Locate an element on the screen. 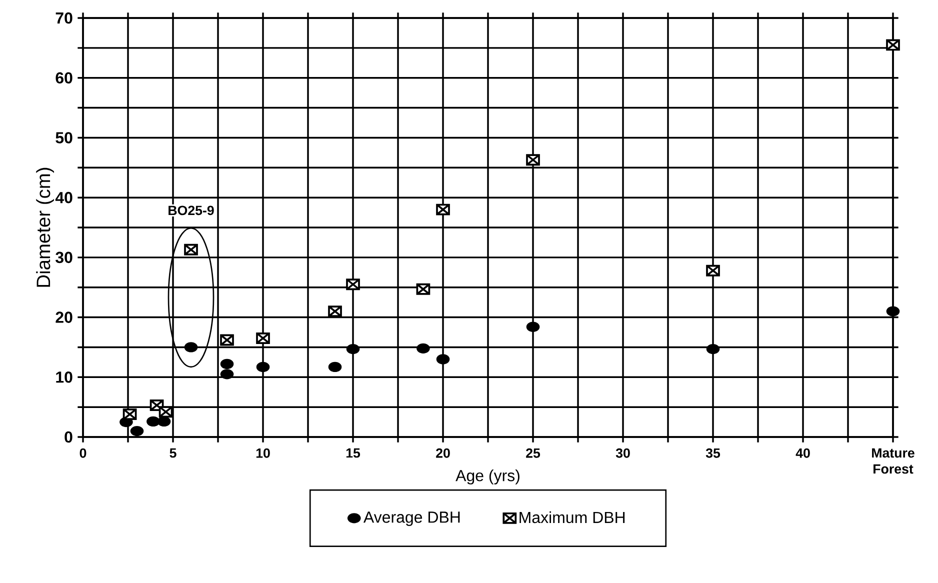 This screenshot has width=938, height=583. y-tick-label: 10 is located at coordinates (64, 377).